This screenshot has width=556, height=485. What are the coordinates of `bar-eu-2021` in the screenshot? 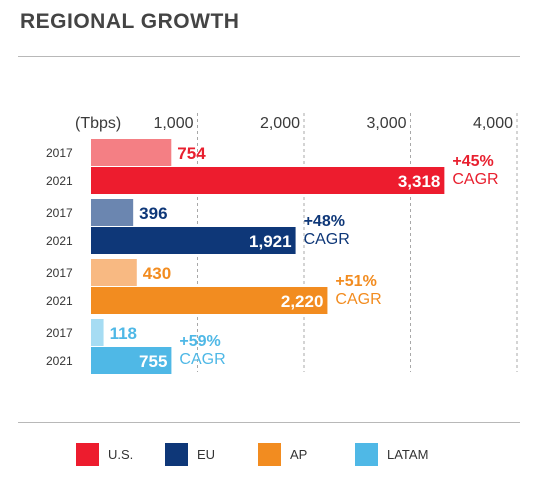 It's located at (193, 240).